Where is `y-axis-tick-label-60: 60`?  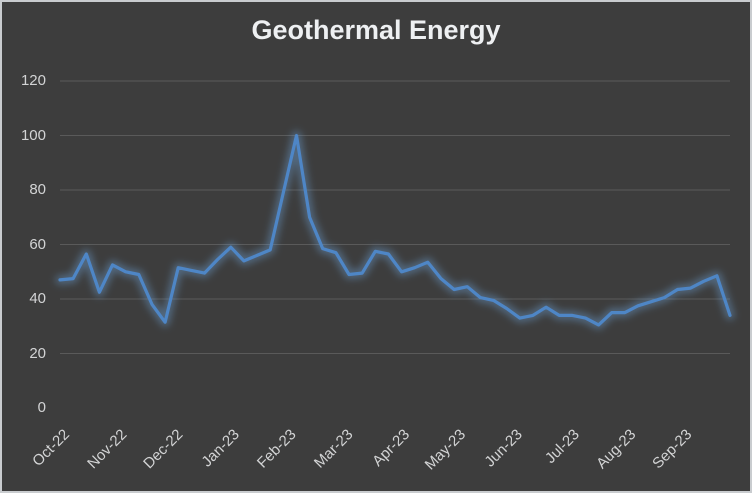
y-axis-tick-label-60: 60 is located at coordinates (37, 244).